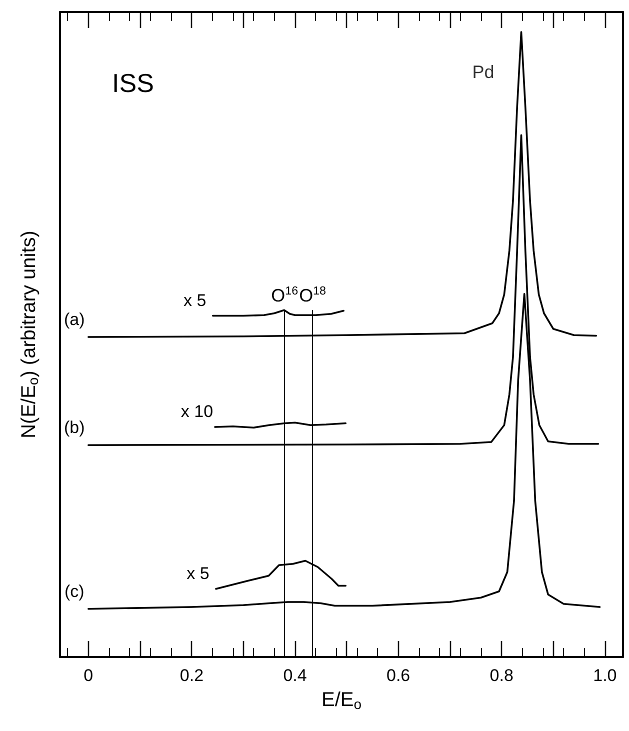 This screenshot has width=629, height=731. I want to click on x-tick-label: 0.2, so click(192, 675).